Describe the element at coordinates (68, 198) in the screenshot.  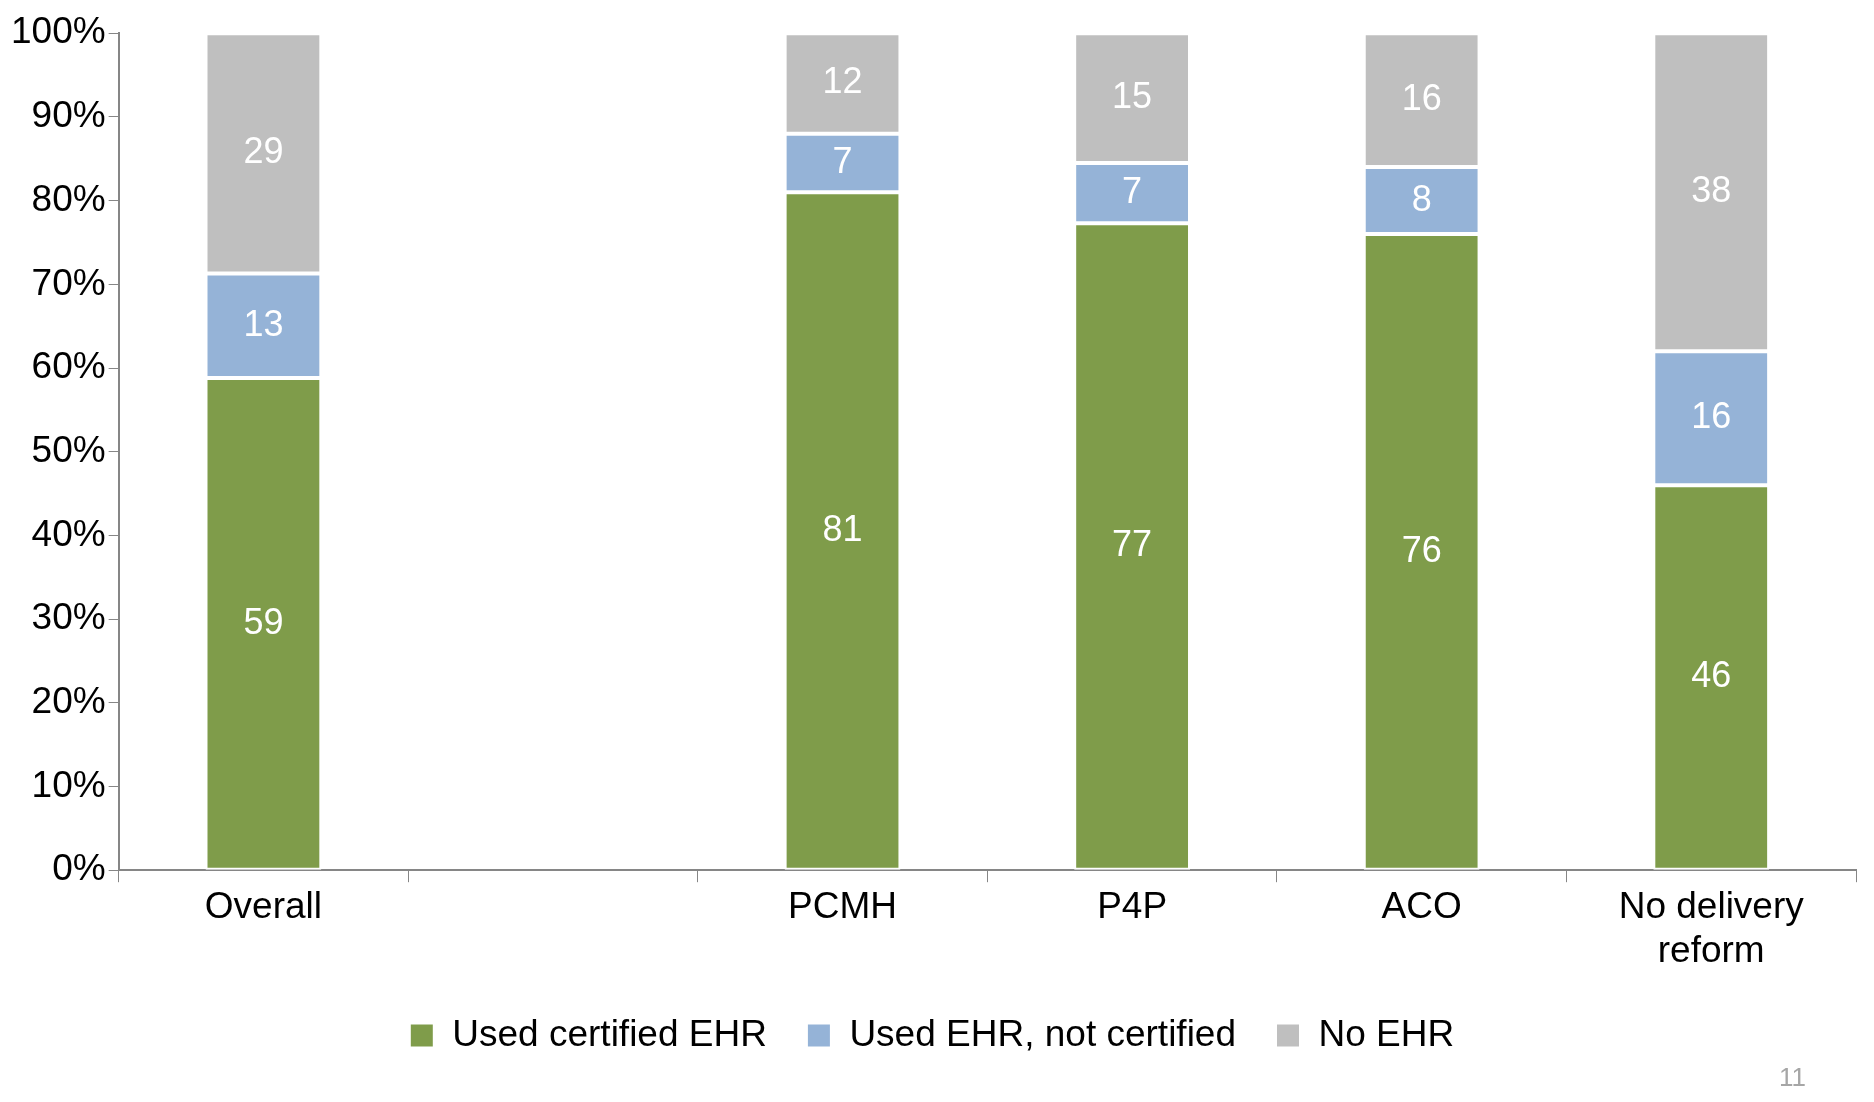
I see `y-tick-label: 80%` at that location.